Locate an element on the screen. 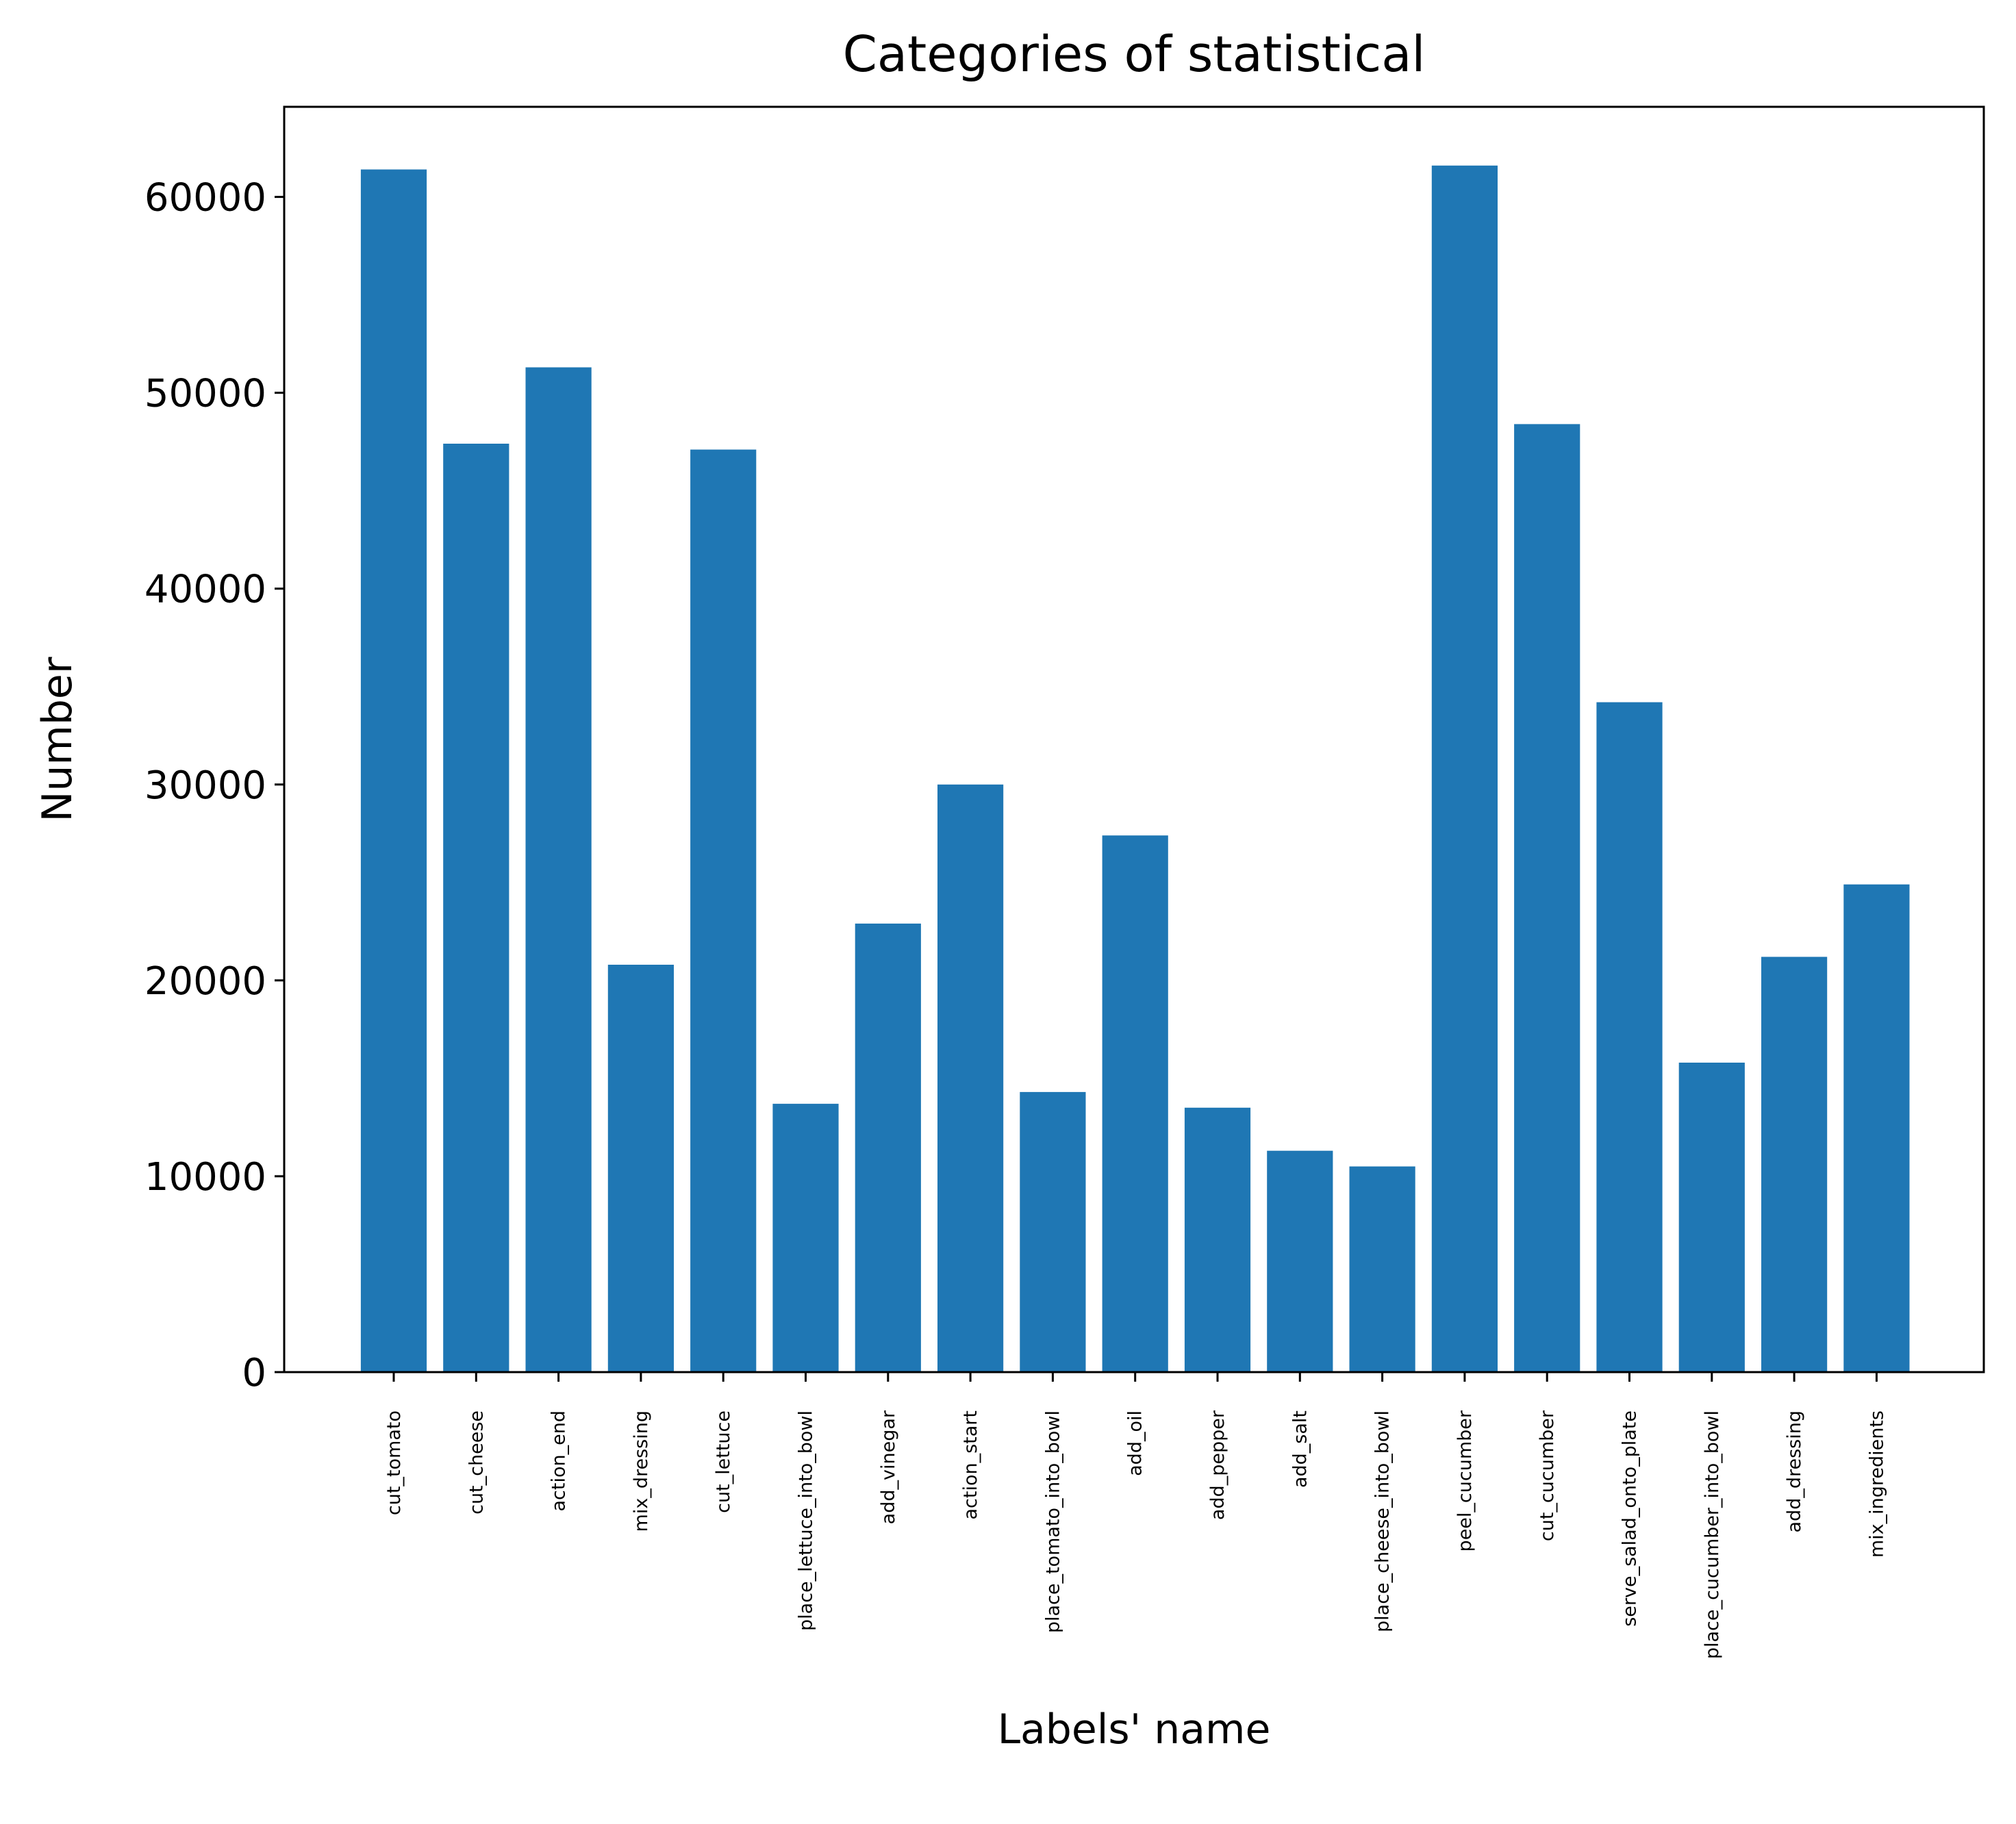 The height and width of the screenshot is (1824, 2016). bar-place-cucumber-into-bowl is located at coordinates (1711, 1217).